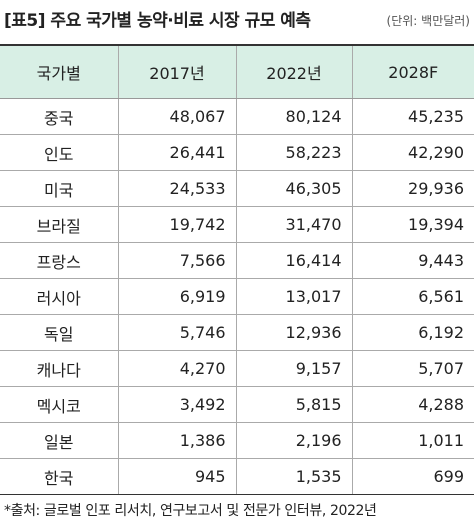 The image size is (474, 524). What do you see at coordinates (176, 440) in the screenshot?
I see `value-cell: 1,386` at bounding box center [176, 440].